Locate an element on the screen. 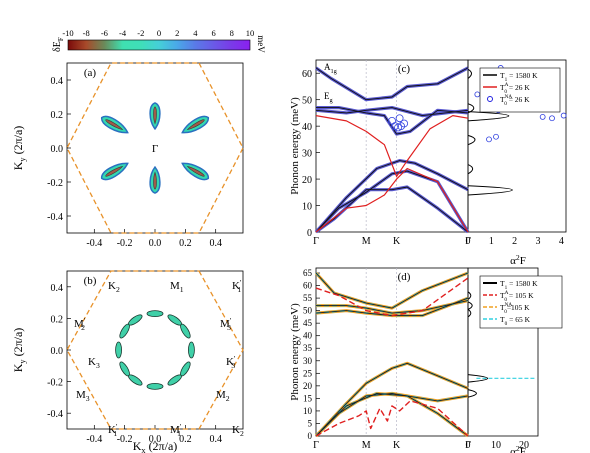  colorbar-tick: 2 is located at coordinates (177, 33).